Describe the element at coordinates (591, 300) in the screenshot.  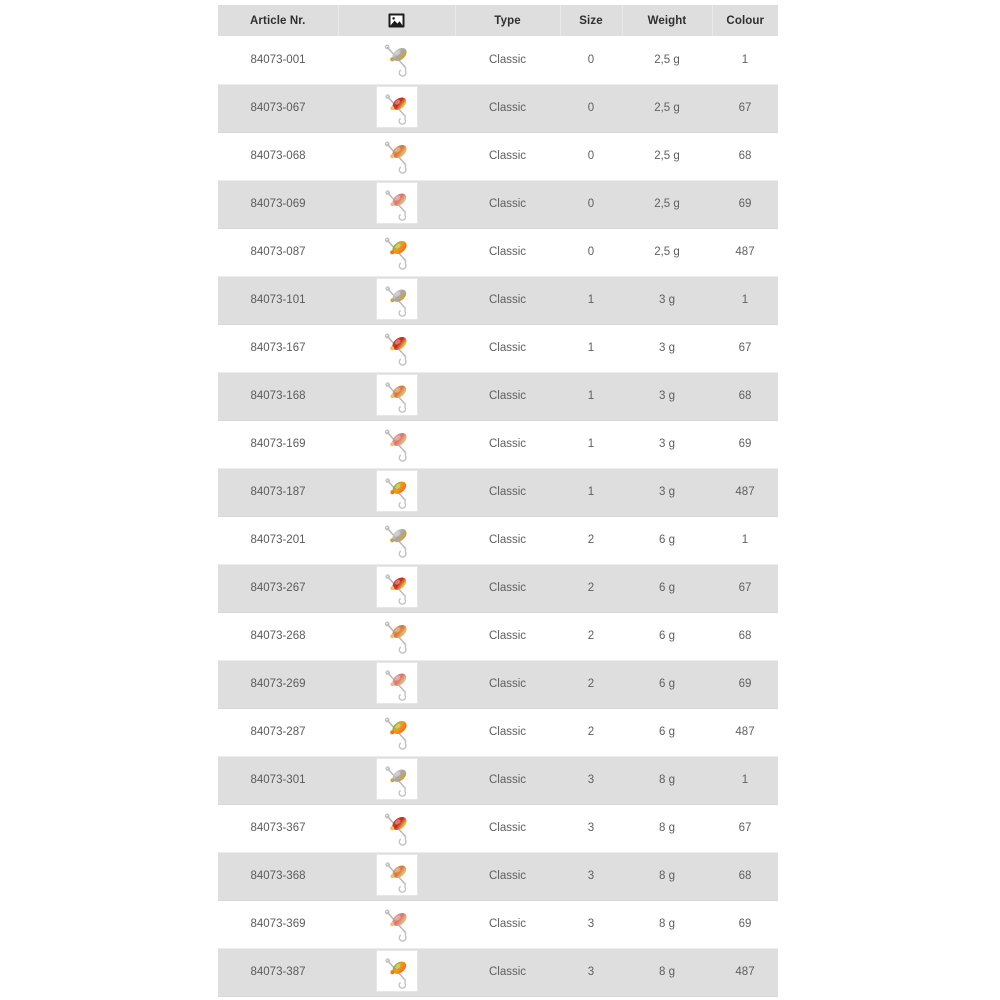
I see `cell-size: 1` at that location.